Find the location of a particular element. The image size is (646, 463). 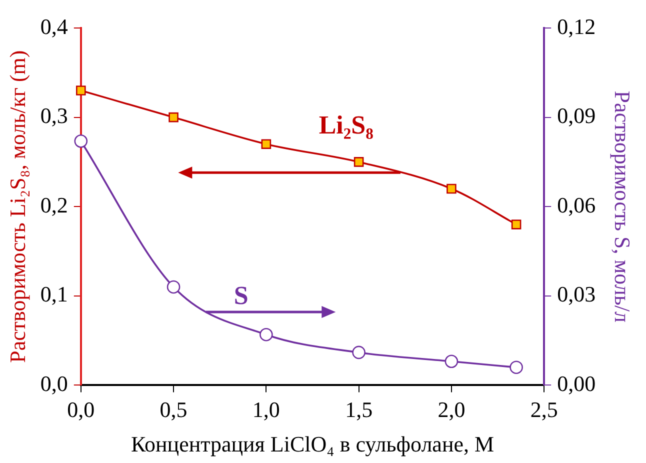

y-tick-label: 0,0 is located at coordinates (54, 383).